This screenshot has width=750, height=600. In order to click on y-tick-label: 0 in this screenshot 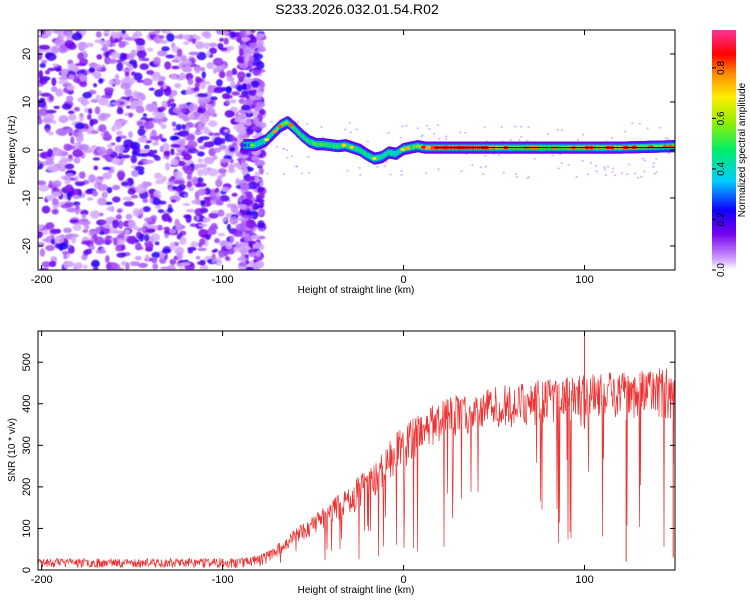, I will do `click(27, 570)`.